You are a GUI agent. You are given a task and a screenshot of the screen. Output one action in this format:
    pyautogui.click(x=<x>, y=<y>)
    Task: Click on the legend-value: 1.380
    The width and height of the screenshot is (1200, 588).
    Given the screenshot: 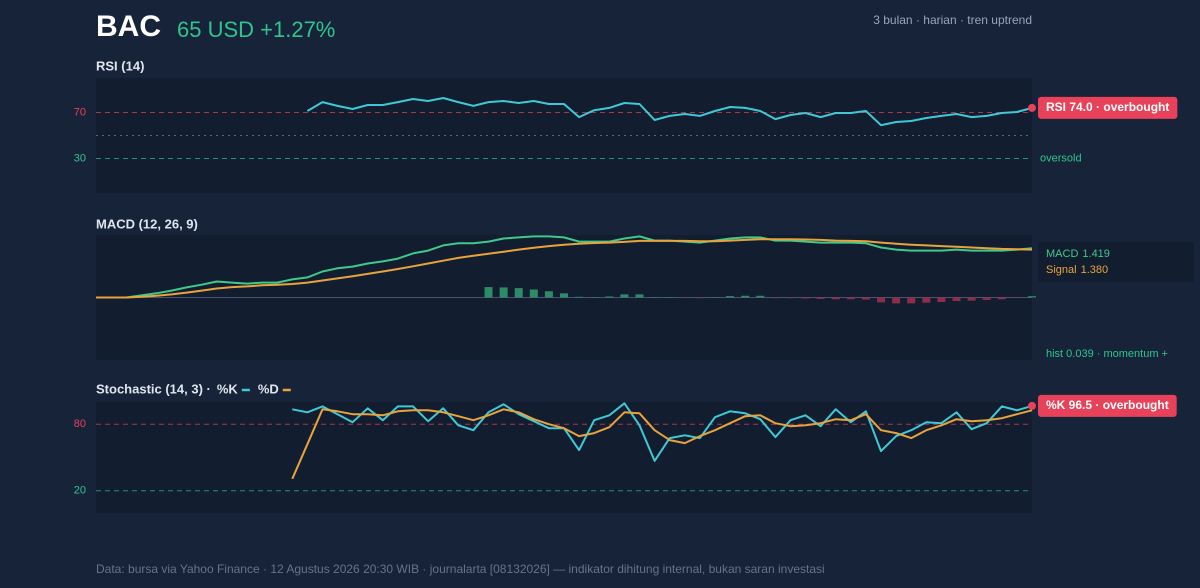 What is the action you would take?
    pyautogui.click(x=1095, y=270)
    